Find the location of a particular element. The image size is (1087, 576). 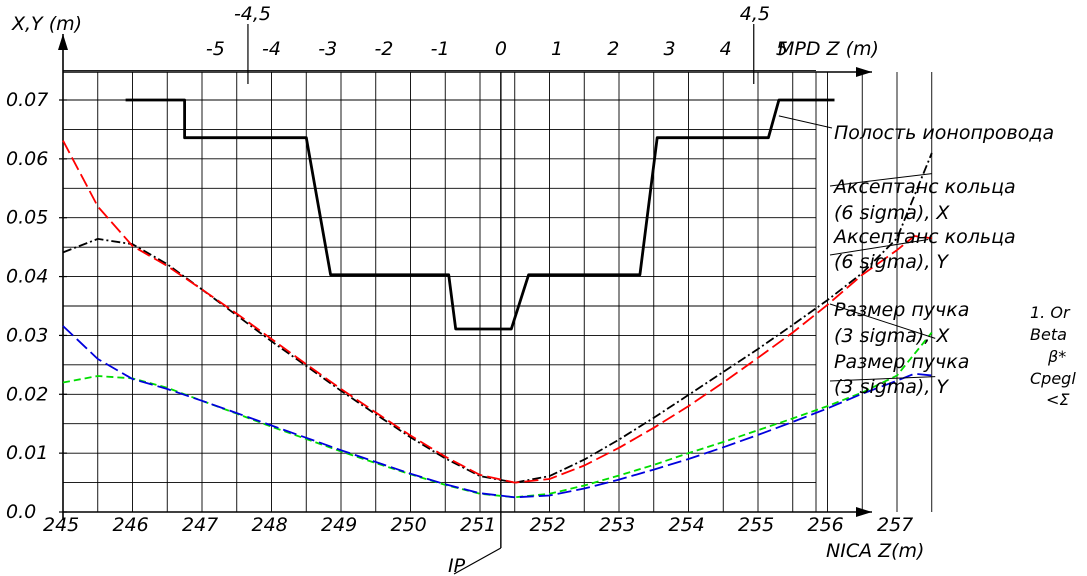

x-tick-label: 249 is located at coordinates (339, 525).